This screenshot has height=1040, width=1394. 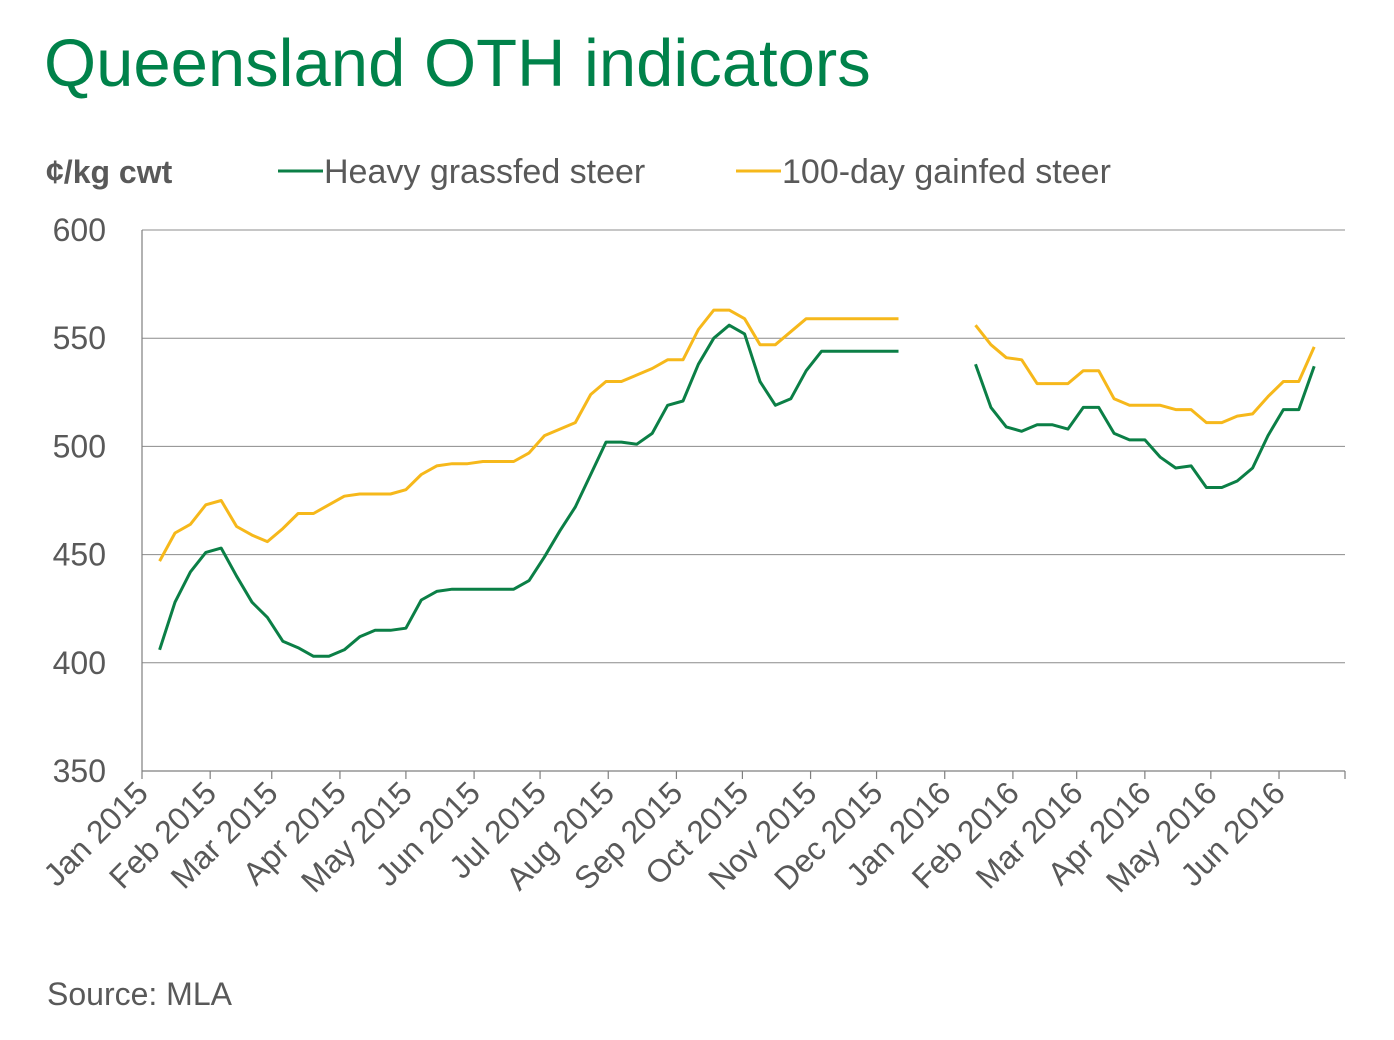 What do you see at coordinates (79, 663) in the screenshot?
I see `y-tick-label: 400` at bounding box center [79, 663].